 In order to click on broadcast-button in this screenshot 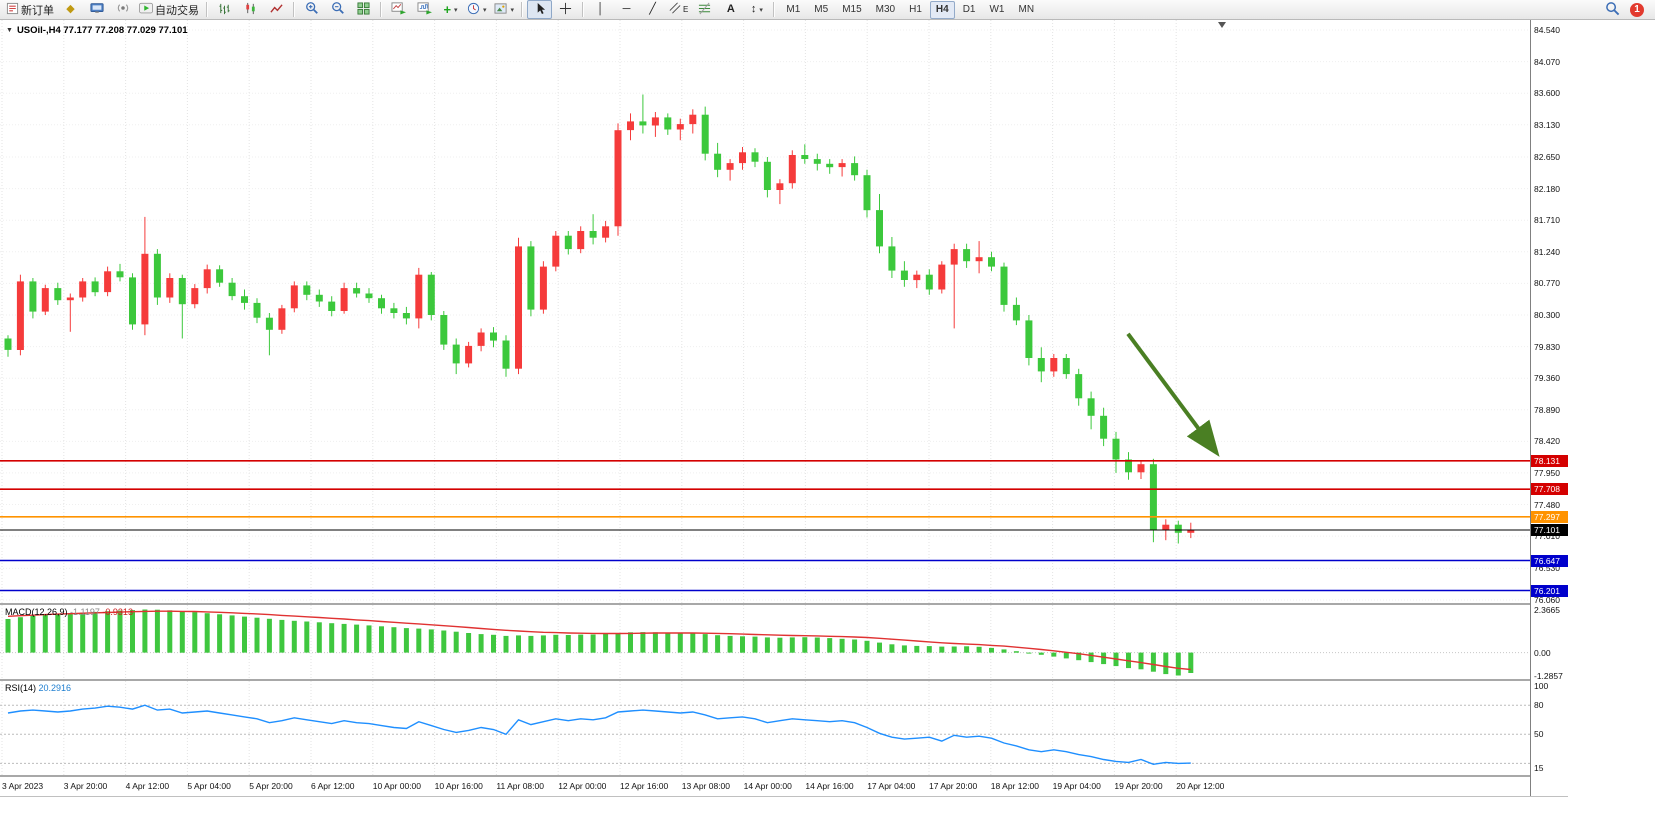, I will do `click(122, 9)`.